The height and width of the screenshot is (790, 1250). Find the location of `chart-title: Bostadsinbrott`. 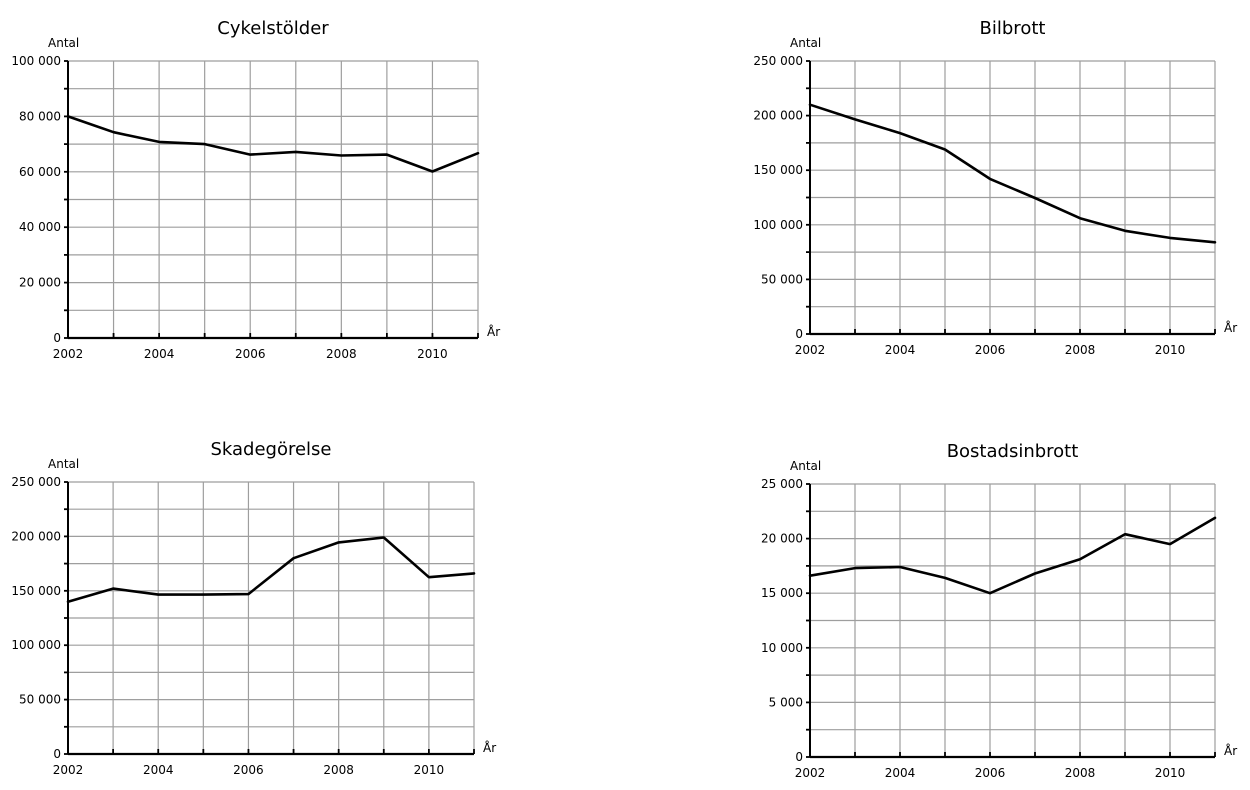

chart-title: Bostadsinbrott is located at coordinates (1013, 451).